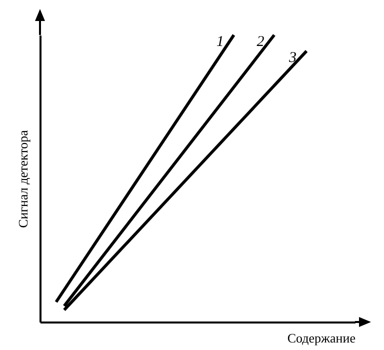  I want to click on series-label: 1, so click(220, 42).